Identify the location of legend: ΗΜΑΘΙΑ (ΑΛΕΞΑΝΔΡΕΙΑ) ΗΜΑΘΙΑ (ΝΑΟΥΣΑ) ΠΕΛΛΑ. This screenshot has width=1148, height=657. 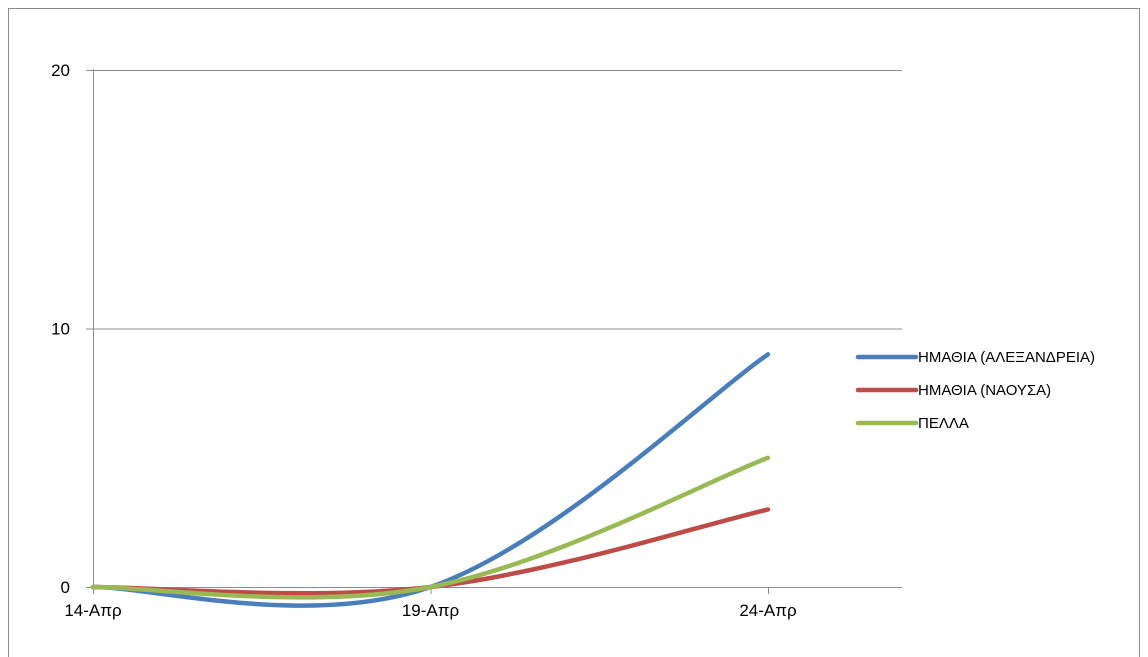
(975, 390).